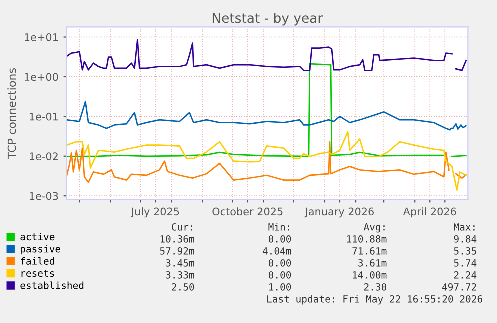  What do you see at coordinates (44, 116) in the screenshot?
I see `y-tick-label: 1e-01` at bounding box center [44, 116].